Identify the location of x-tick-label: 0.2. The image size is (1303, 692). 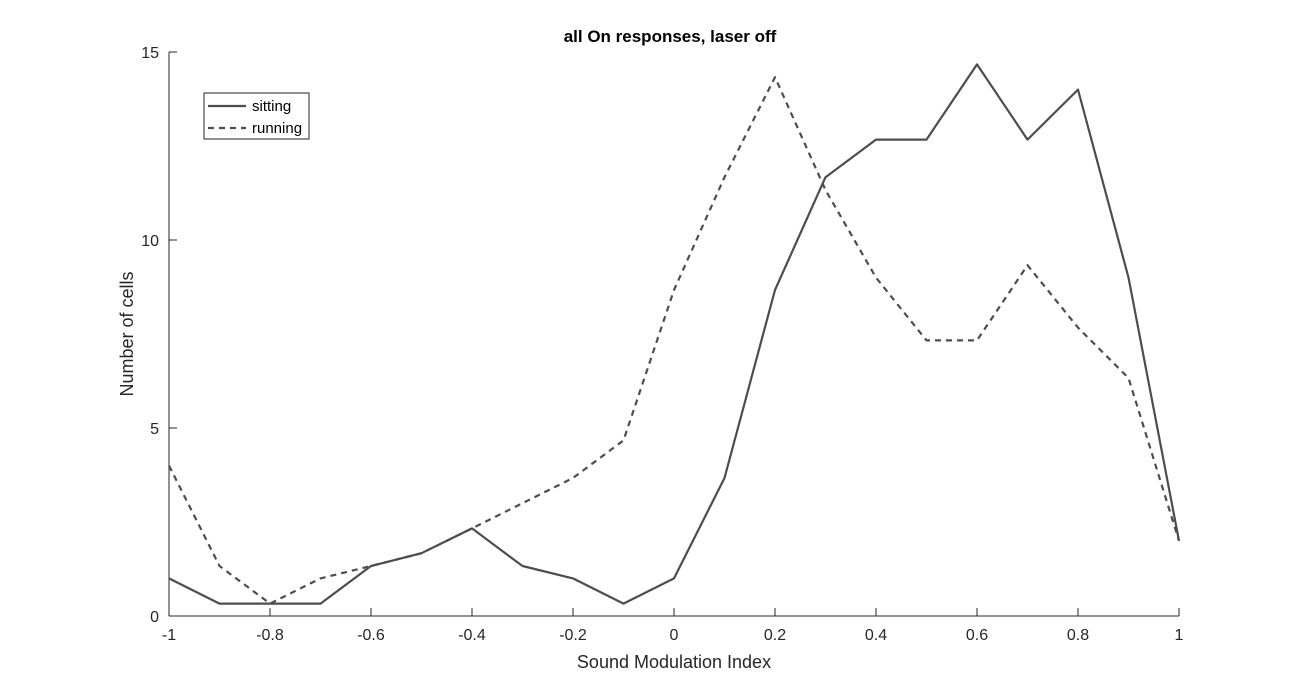
(775, 635).